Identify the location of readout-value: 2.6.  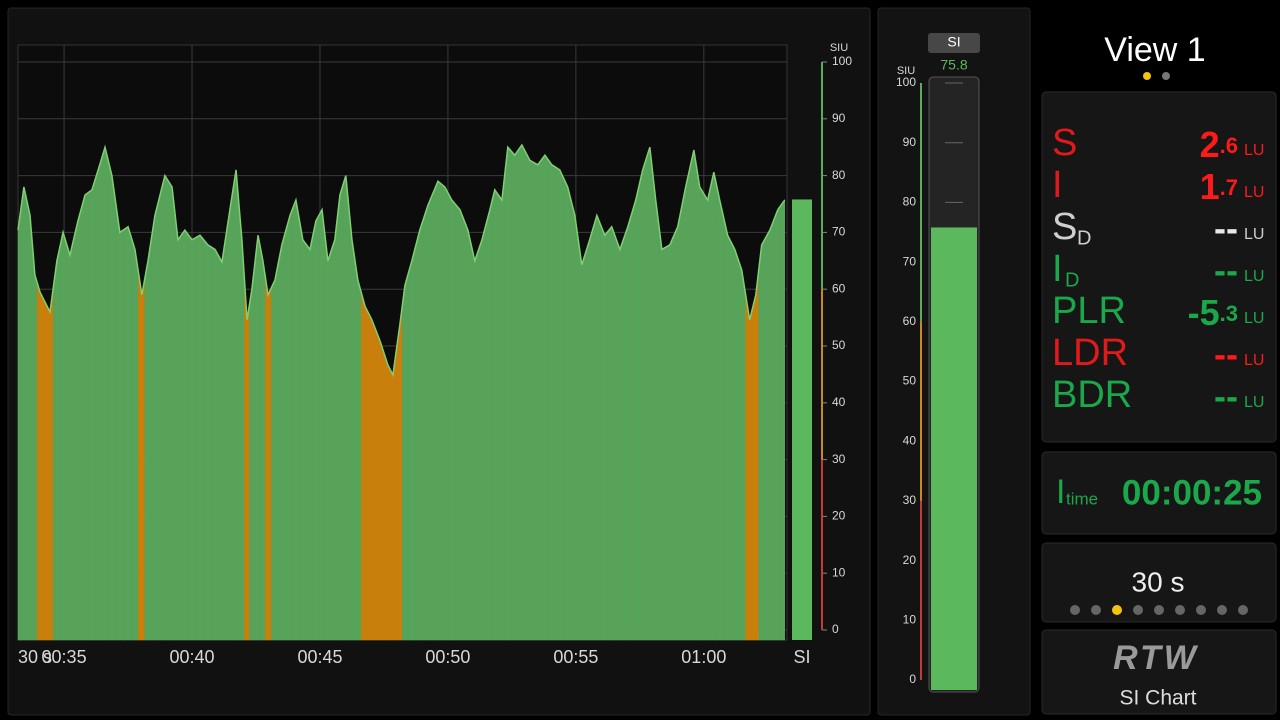
(1219, 144).